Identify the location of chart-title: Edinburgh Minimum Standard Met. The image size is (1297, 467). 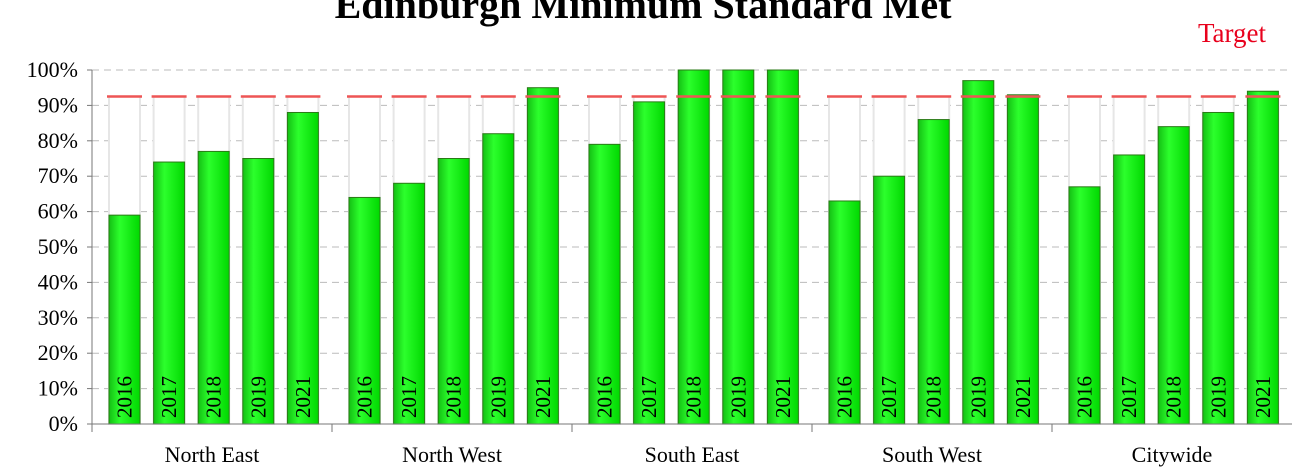
(643, 13).